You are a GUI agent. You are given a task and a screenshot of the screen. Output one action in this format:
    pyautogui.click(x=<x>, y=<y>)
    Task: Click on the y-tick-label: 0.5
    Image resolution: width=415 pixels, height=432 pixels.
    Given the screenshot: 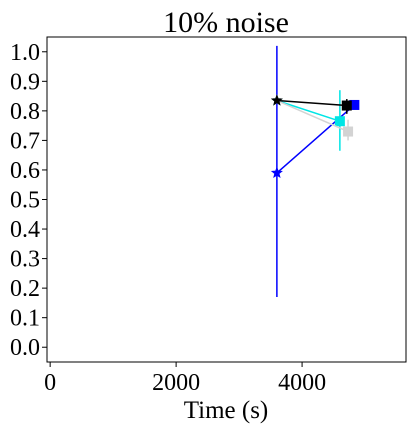 What is the action you would take?
    pyautogui.click(x=25, y=201)
    